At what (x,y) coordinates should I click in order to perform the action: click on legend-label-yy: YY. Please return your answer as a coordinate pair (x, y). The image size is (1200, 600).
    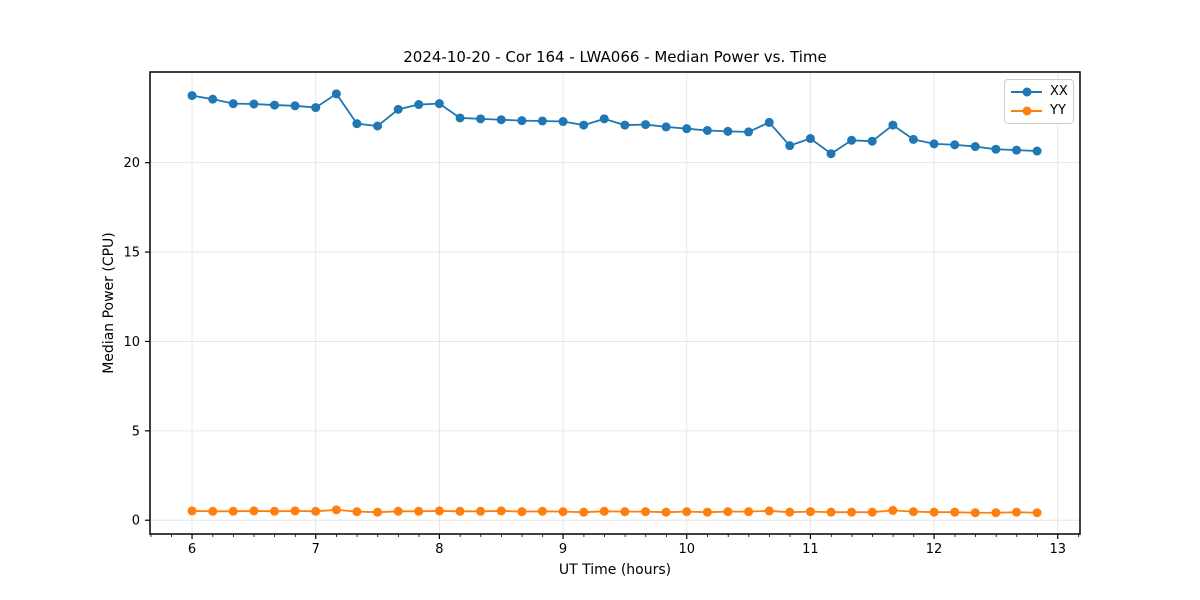
    Looking at the image, I should click on (1058, 110).